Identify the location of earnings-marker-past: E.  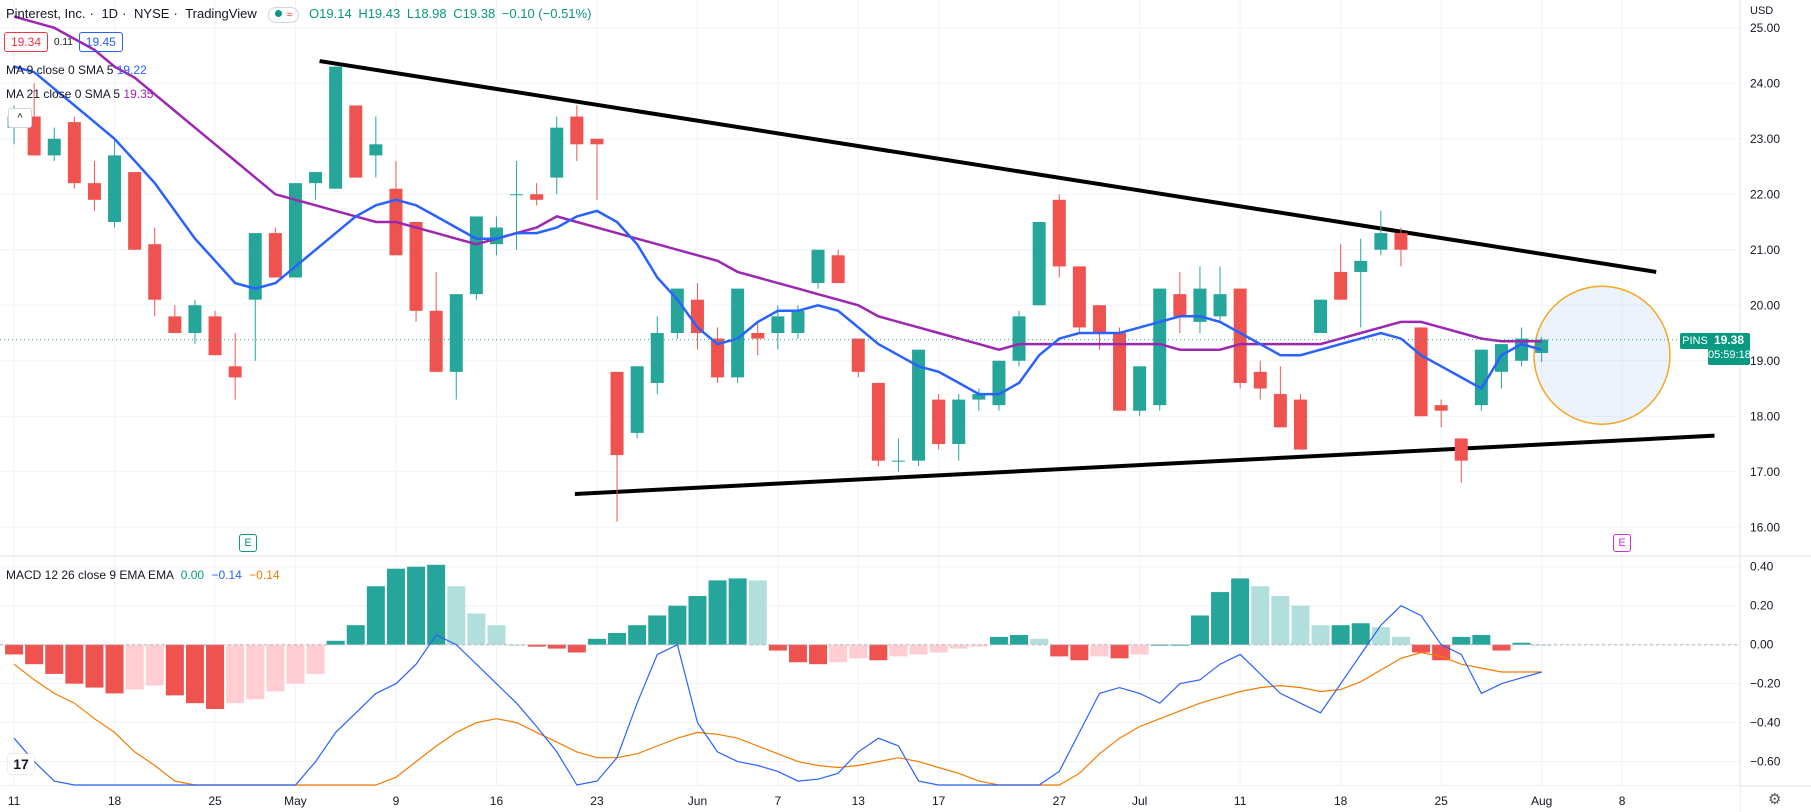
(248, 543).